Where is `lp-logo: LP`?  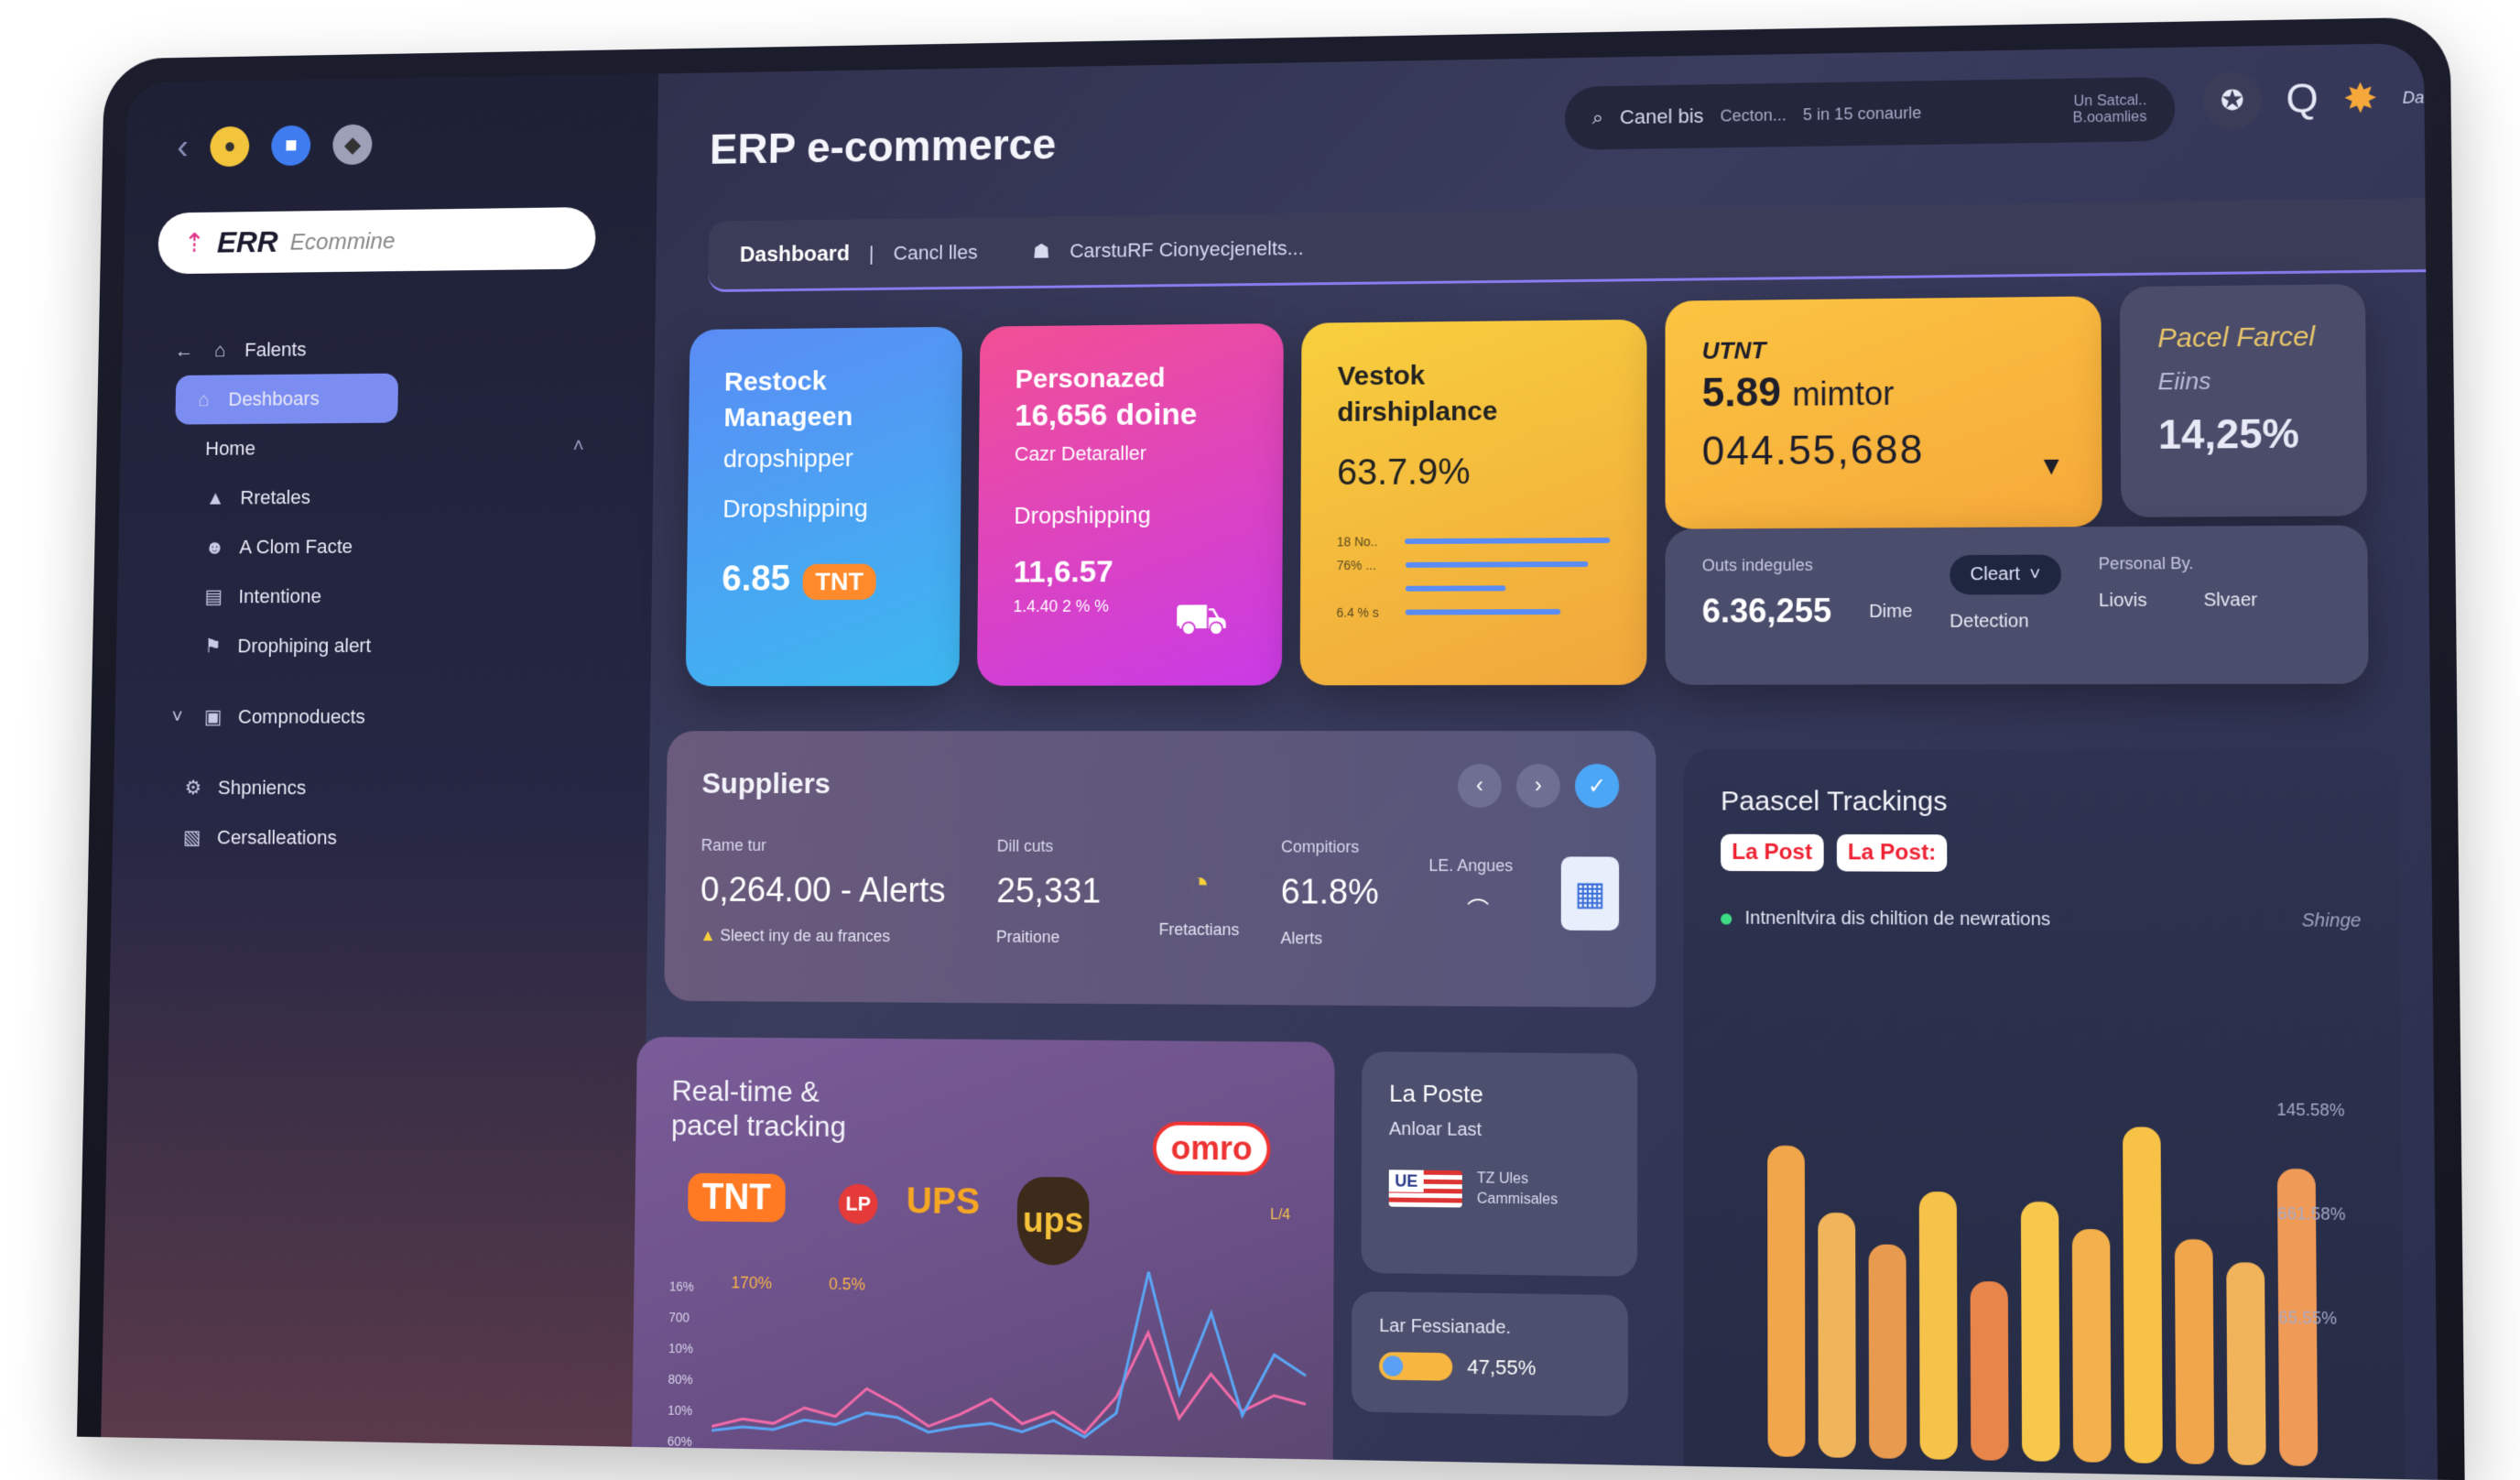
lp-logo: LP is located at coordinates (858, 1204).